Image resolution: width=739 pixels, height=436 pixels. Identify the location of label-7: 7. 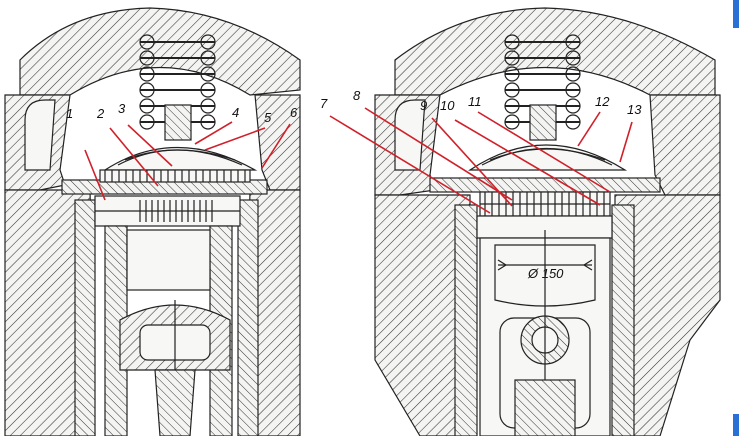
(324, 103).